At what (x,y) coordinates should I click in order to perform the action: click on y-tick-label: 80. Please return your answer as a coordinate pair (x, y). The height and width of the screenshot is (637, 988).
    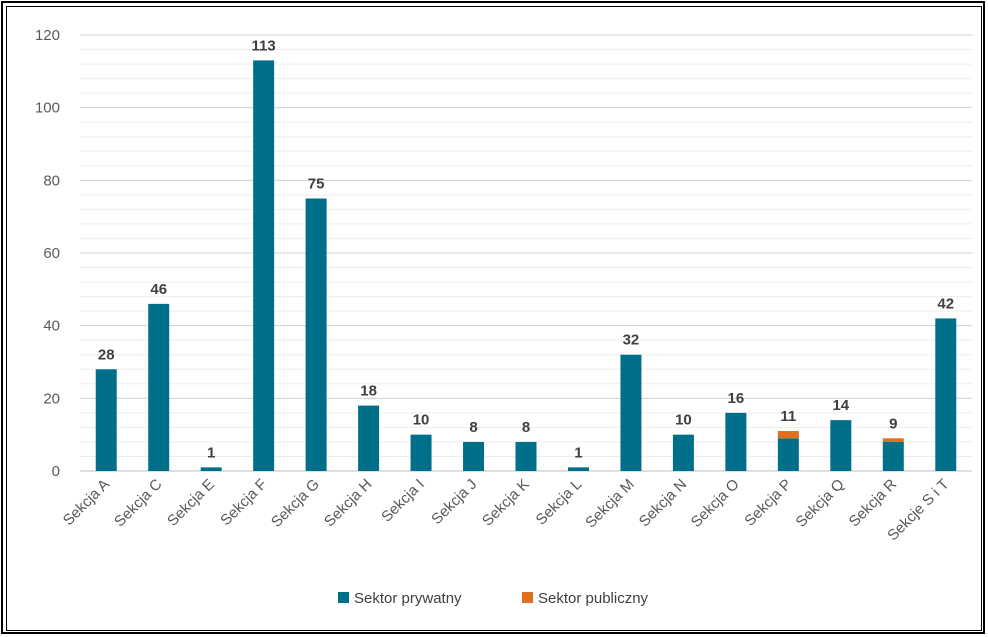
    Looking at the image, I should click on (51, 180).